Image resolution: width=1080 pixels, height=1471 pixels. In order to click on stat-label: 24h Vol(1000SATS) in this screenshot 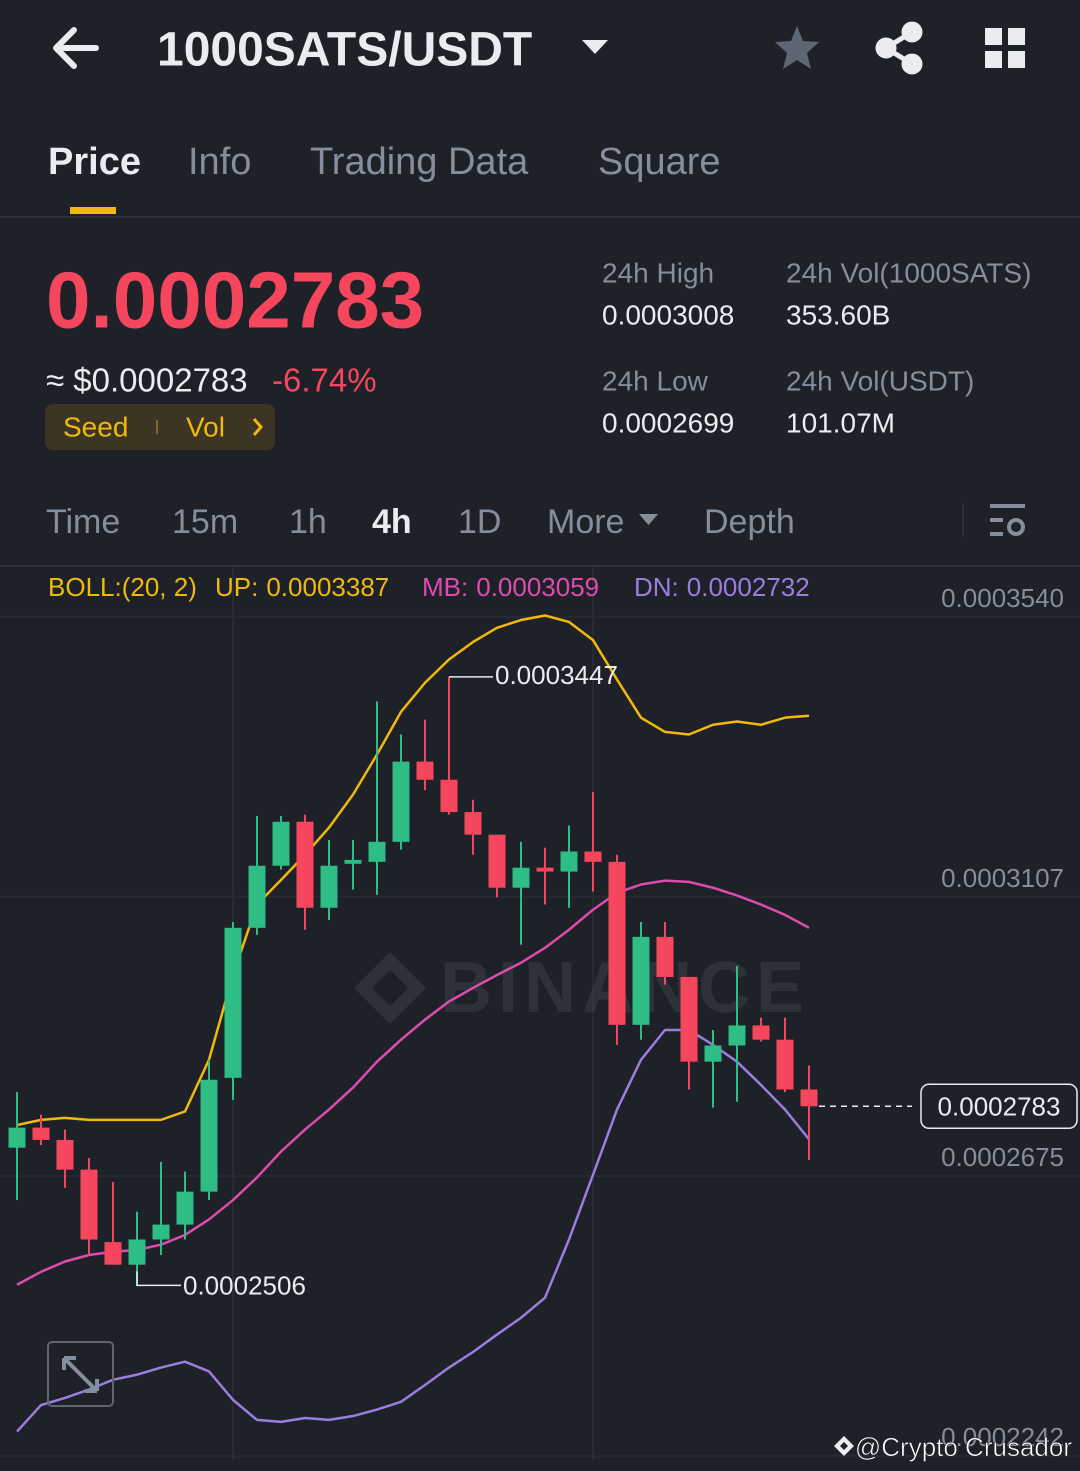, I will do `click(908, 273)`.